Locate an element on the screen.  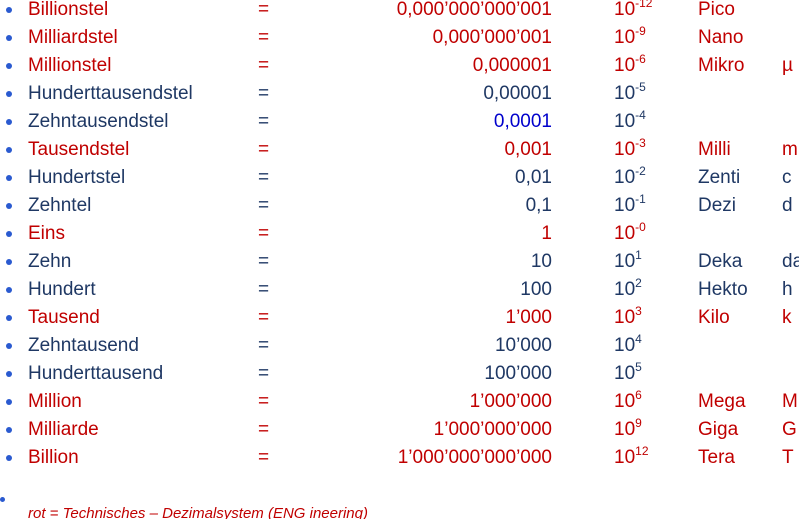
exponent: -5 is located at coordinates (640, 87).